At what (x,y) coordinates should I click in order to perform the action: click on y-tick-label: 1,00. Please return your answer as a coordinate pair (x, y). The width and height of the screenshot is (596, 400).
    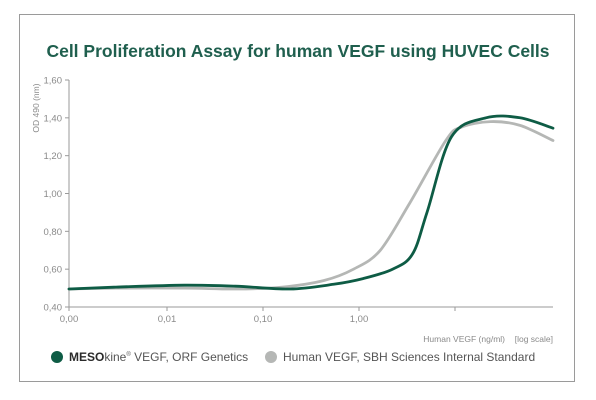
    Looking at the image, I should click on (53, 194).